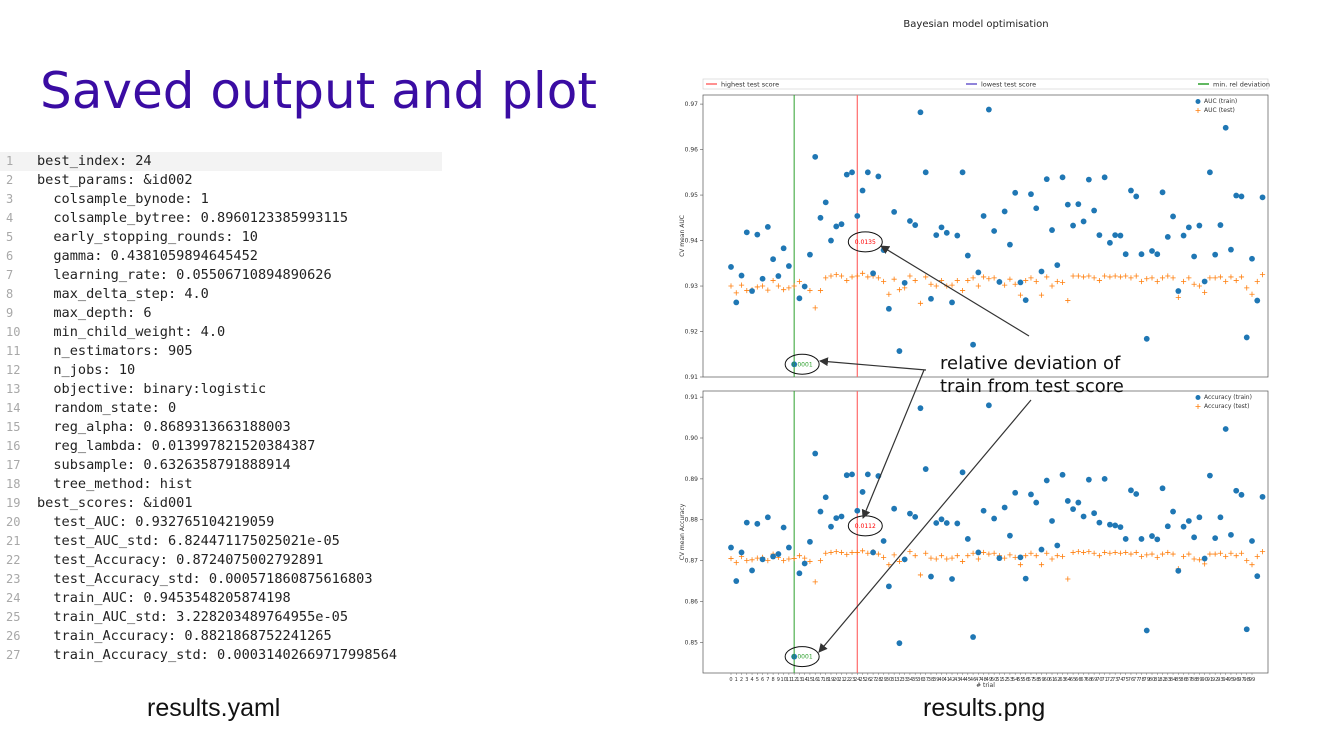  I want to click on arrow-to-auc-minrel, so click(873, 364).